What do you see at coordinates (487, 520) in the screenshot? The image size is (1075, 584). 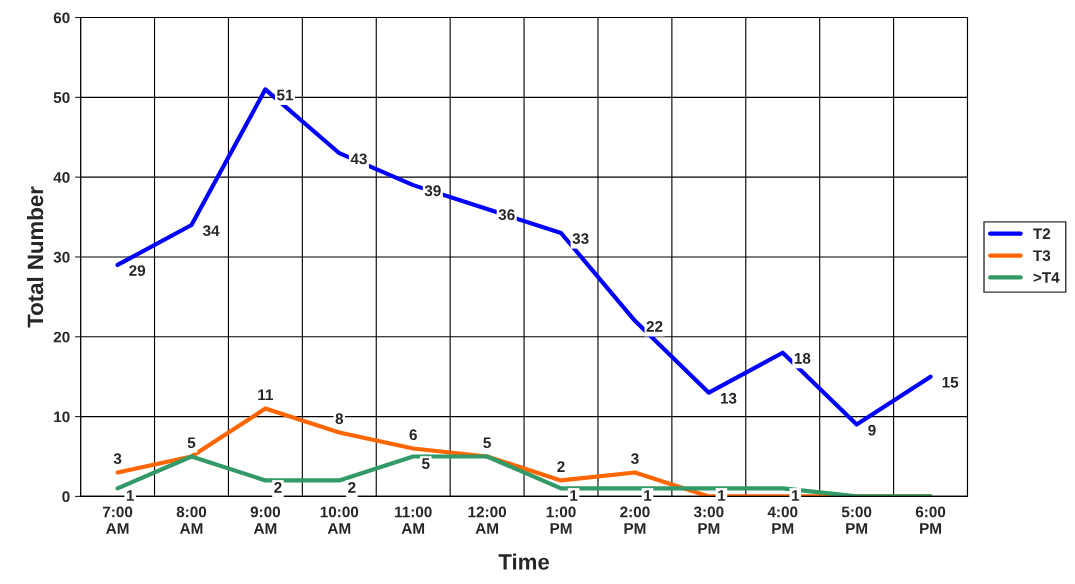 I see `x-tick-label: 12:00 AM` at bounding box center [487, 520].